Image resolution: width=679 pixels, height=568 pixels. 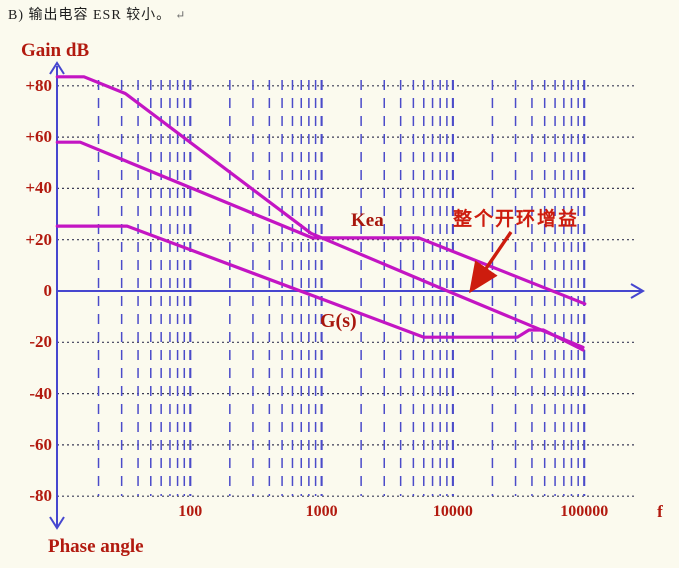 I want to click on y-tick-label: -80, so click(x=40, y=496).